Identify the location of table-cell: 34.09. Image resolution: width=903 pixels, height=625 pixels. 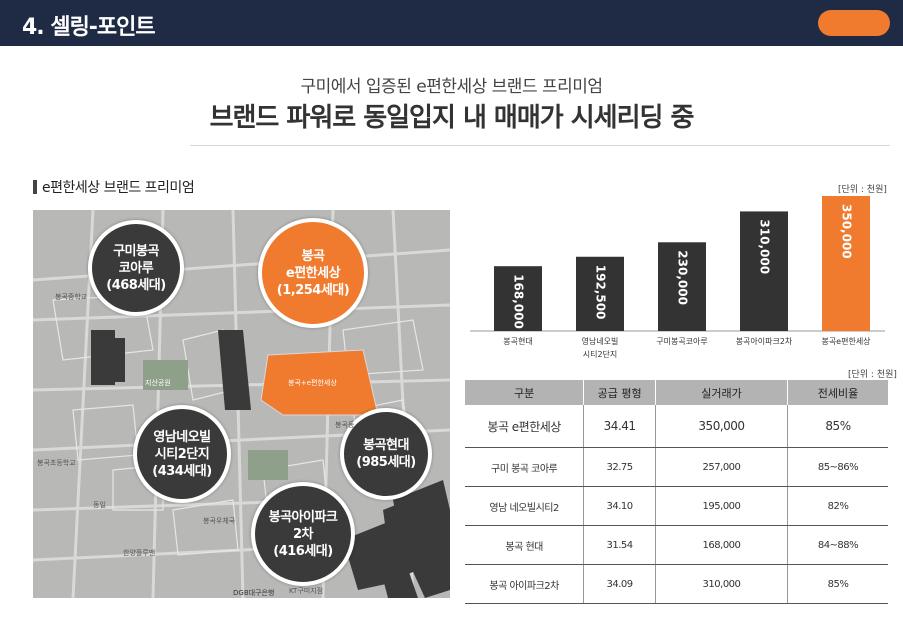
(619, 584).